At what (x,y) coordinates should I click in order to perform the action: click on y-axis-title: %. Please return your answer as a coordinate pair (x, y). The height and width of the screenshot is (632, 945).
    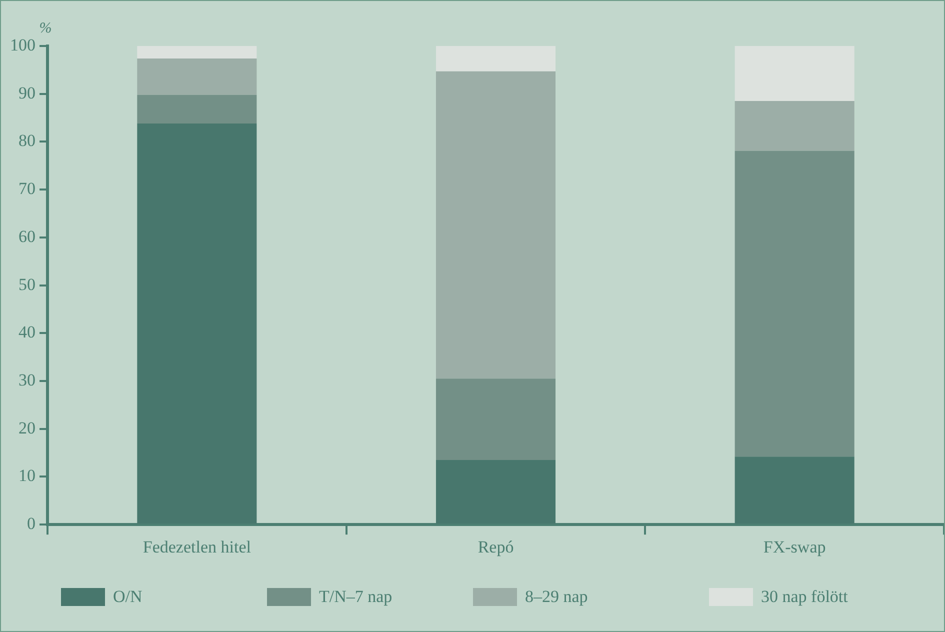
    Looking at the image, I should click on (45, 28).